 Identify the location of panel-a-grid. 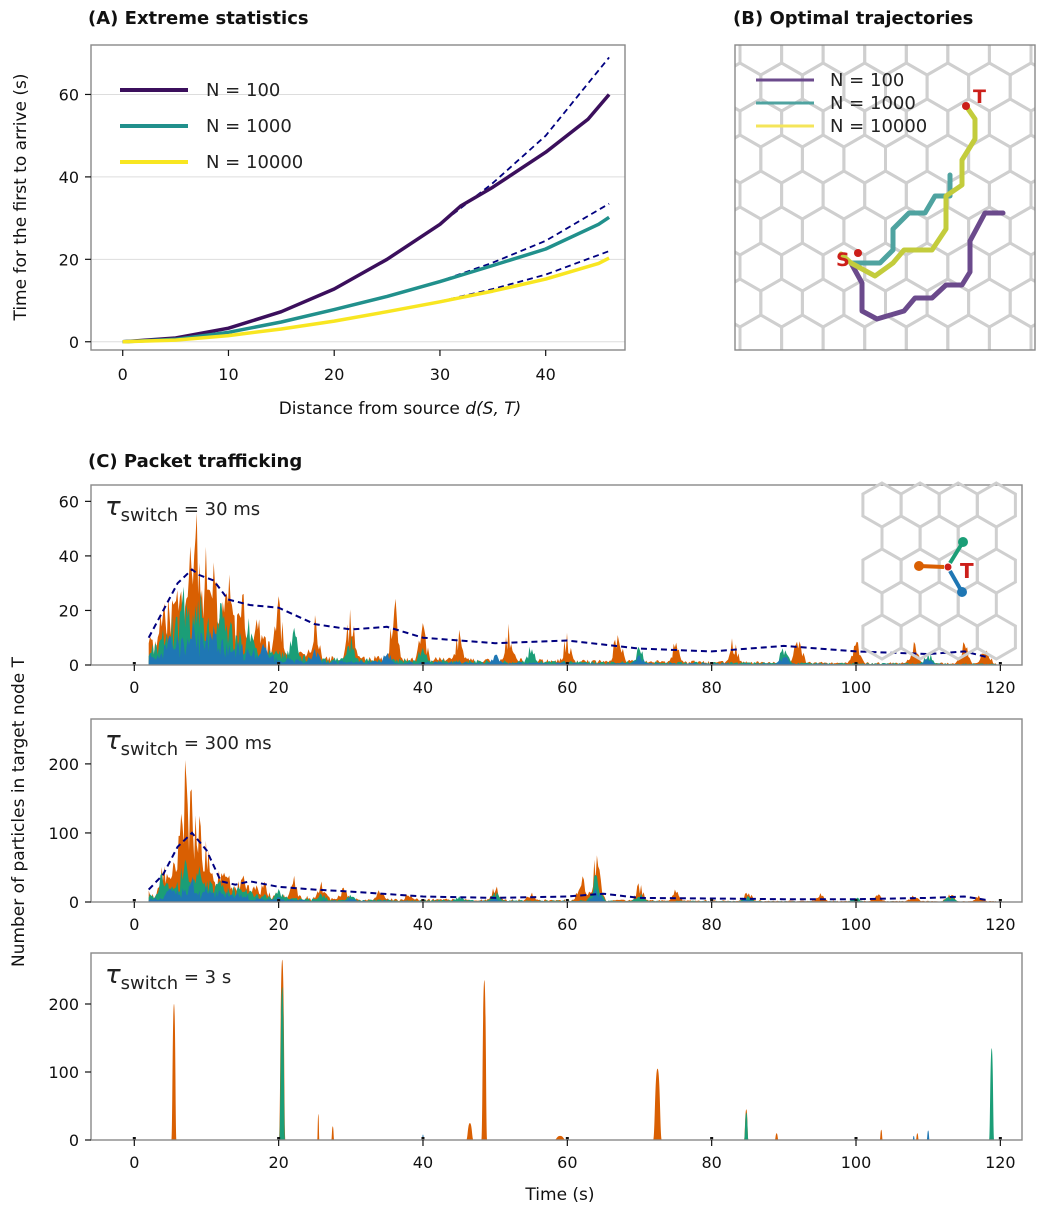
(358, 218).